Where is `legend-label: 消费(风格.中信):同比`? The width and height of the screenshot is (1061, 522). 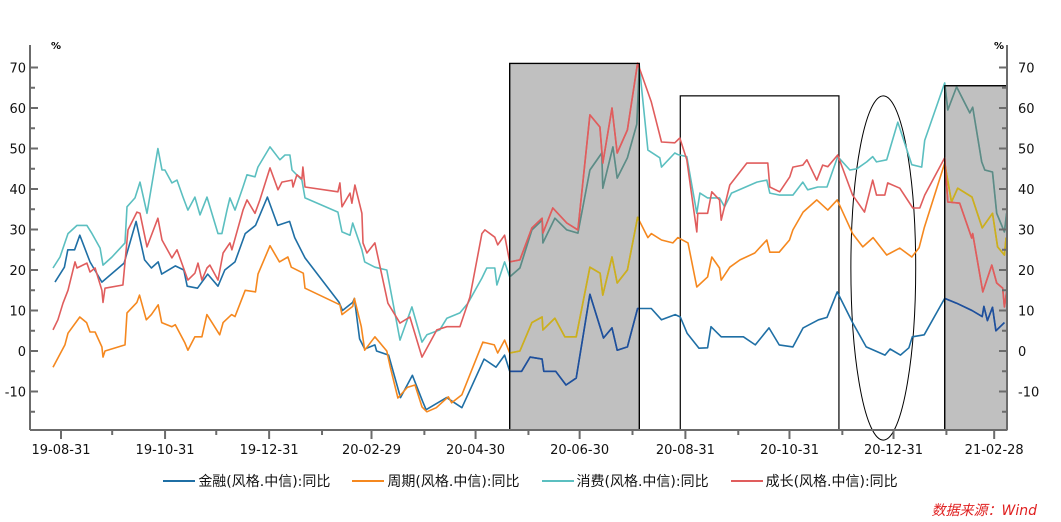 legend-label: 消费(风格.中信):同比 is located at coordinates (642, 482).